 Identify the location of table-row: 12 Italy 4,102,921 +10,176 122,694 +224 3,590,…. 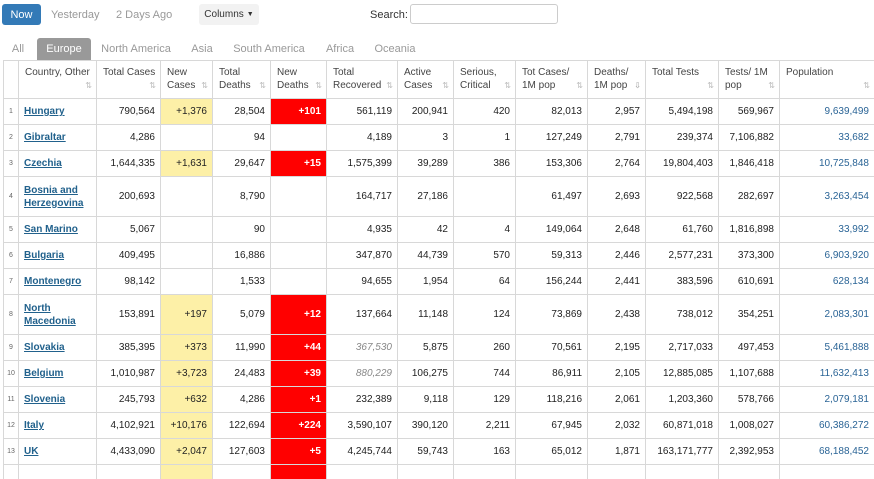
(438, 425).